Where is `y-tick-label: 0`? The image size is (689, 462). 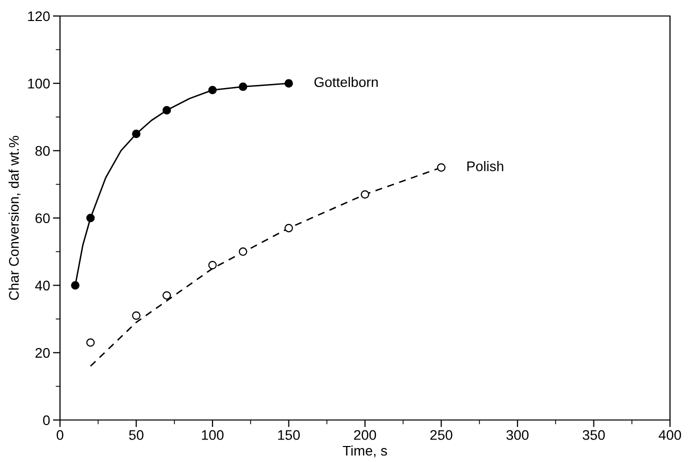 y-tick-label: 0 is located at coordinates (46, 420).